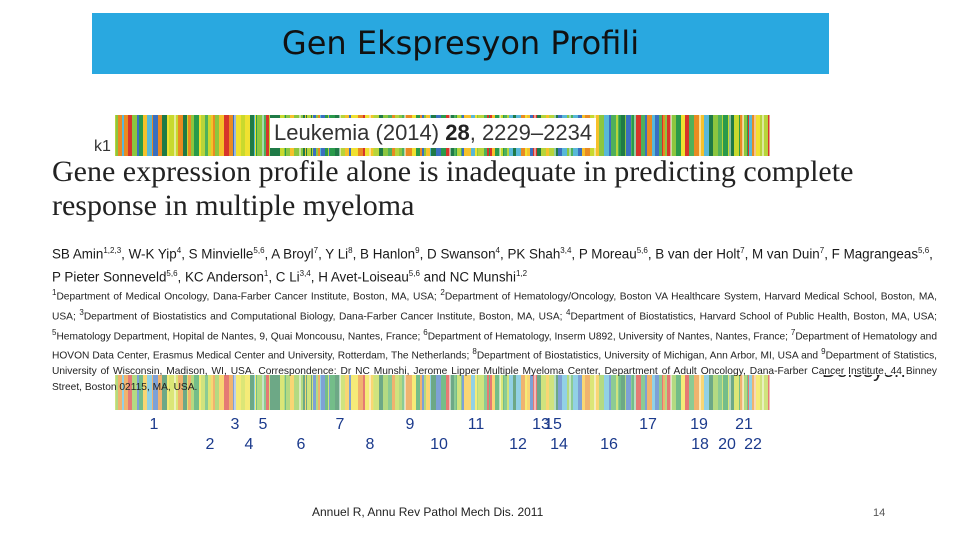 This screenshot has width=960, height=540. I want to click on journal: Leukemia (2014), so click(357, 132).